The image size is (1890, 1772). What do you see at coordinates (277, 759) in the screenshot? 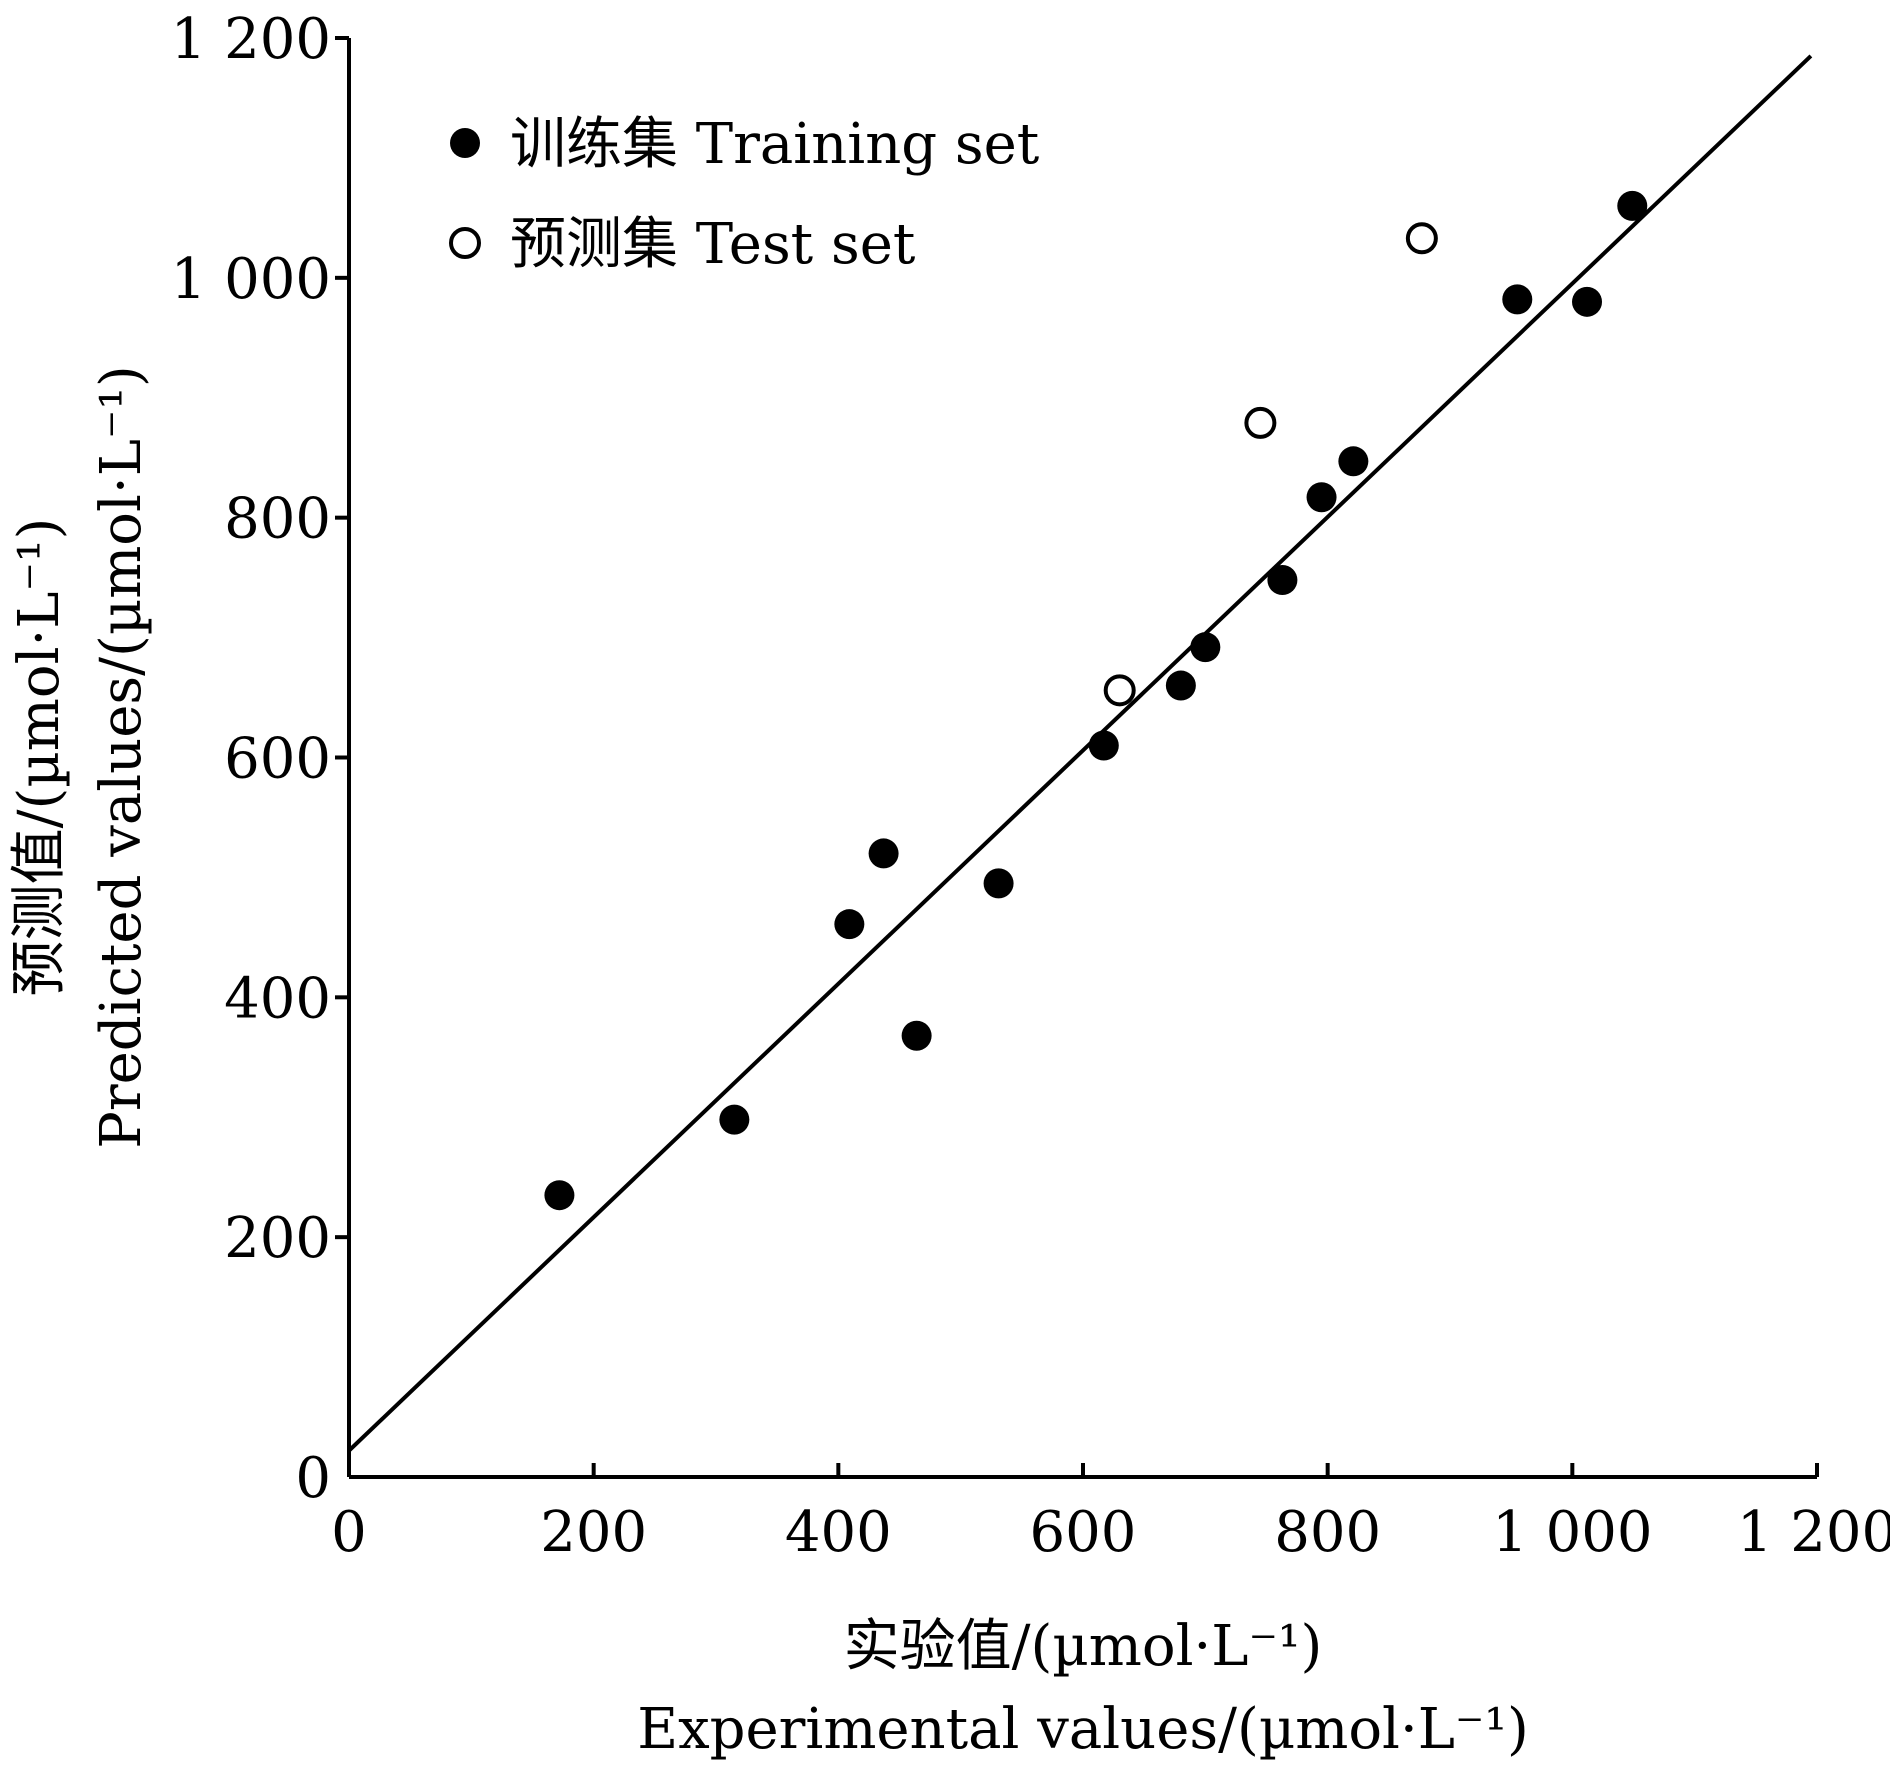
I see `y-tick-label: 600` at bounding box center [277, 759].